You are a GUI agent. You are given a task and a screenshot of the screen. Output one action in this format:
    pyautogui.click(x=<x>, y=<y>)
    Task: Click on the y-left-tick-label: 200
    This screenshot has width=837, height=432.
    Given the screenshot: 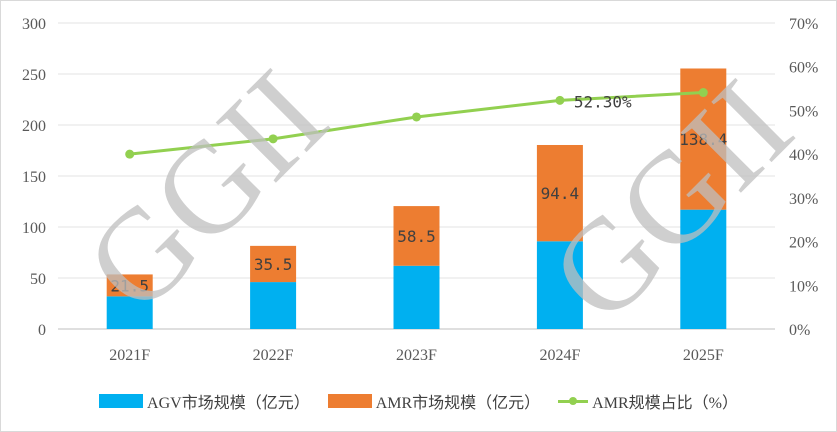 What is the action you would take?
    pyautogui.click(x=34, y=126)
    